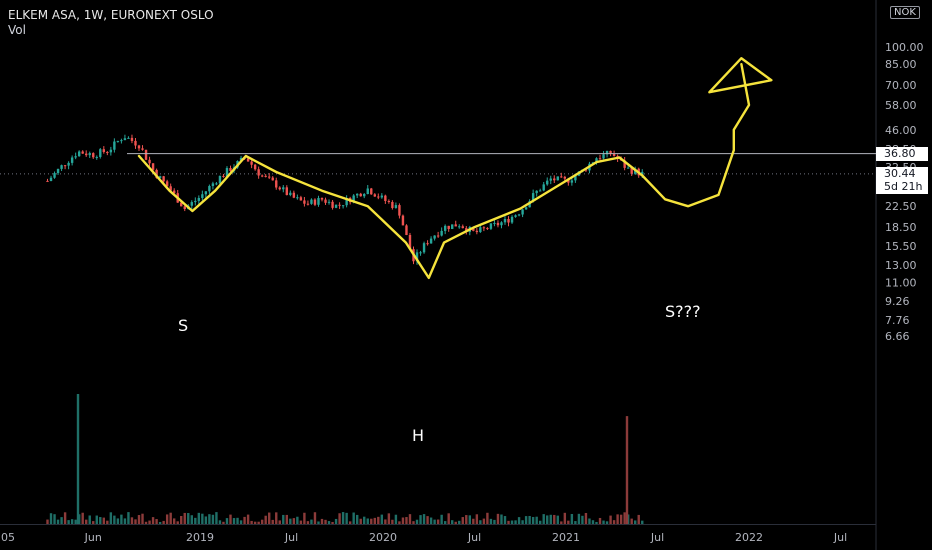  Describe the element at coordinates (8, 537) in the screenshot. I see `time-tick-label: 05` at that location.